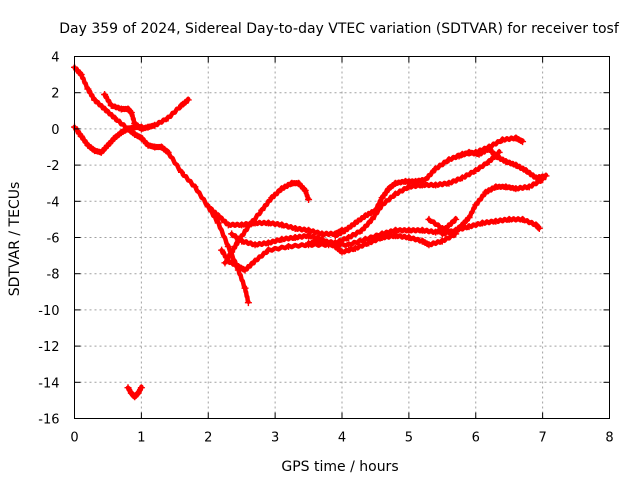 Image resolution: width=640 pixels, height=480 pixels. I want to click on y-tick-label: -4, so click(53, 202).